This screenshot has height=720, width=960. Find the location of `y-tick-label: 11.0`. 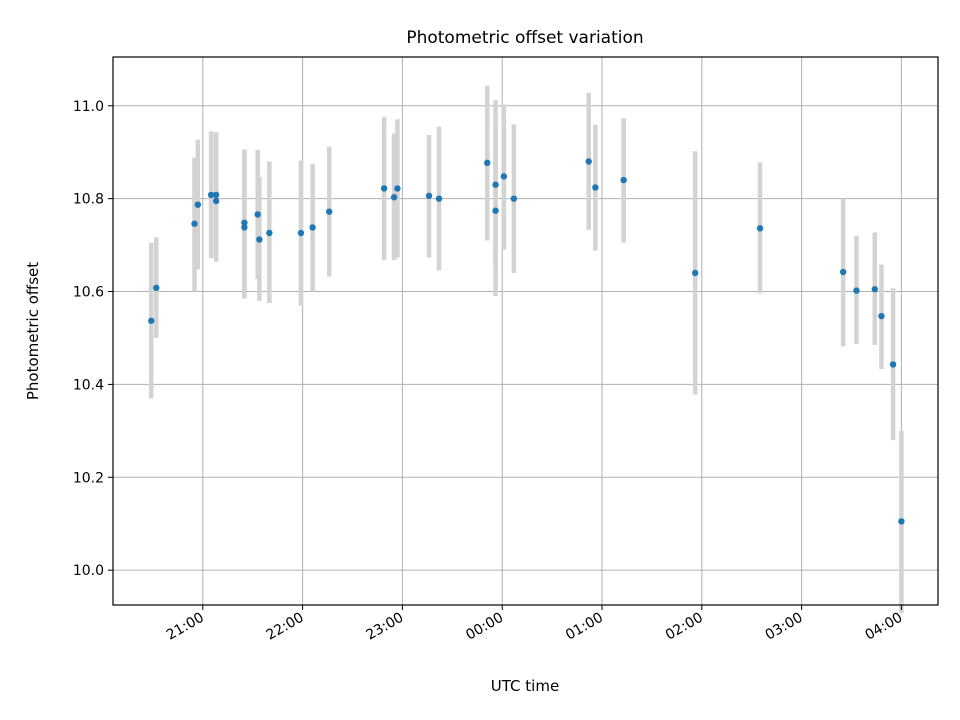

y-tick-label: 11.0 is located at coordinates (88, 107).